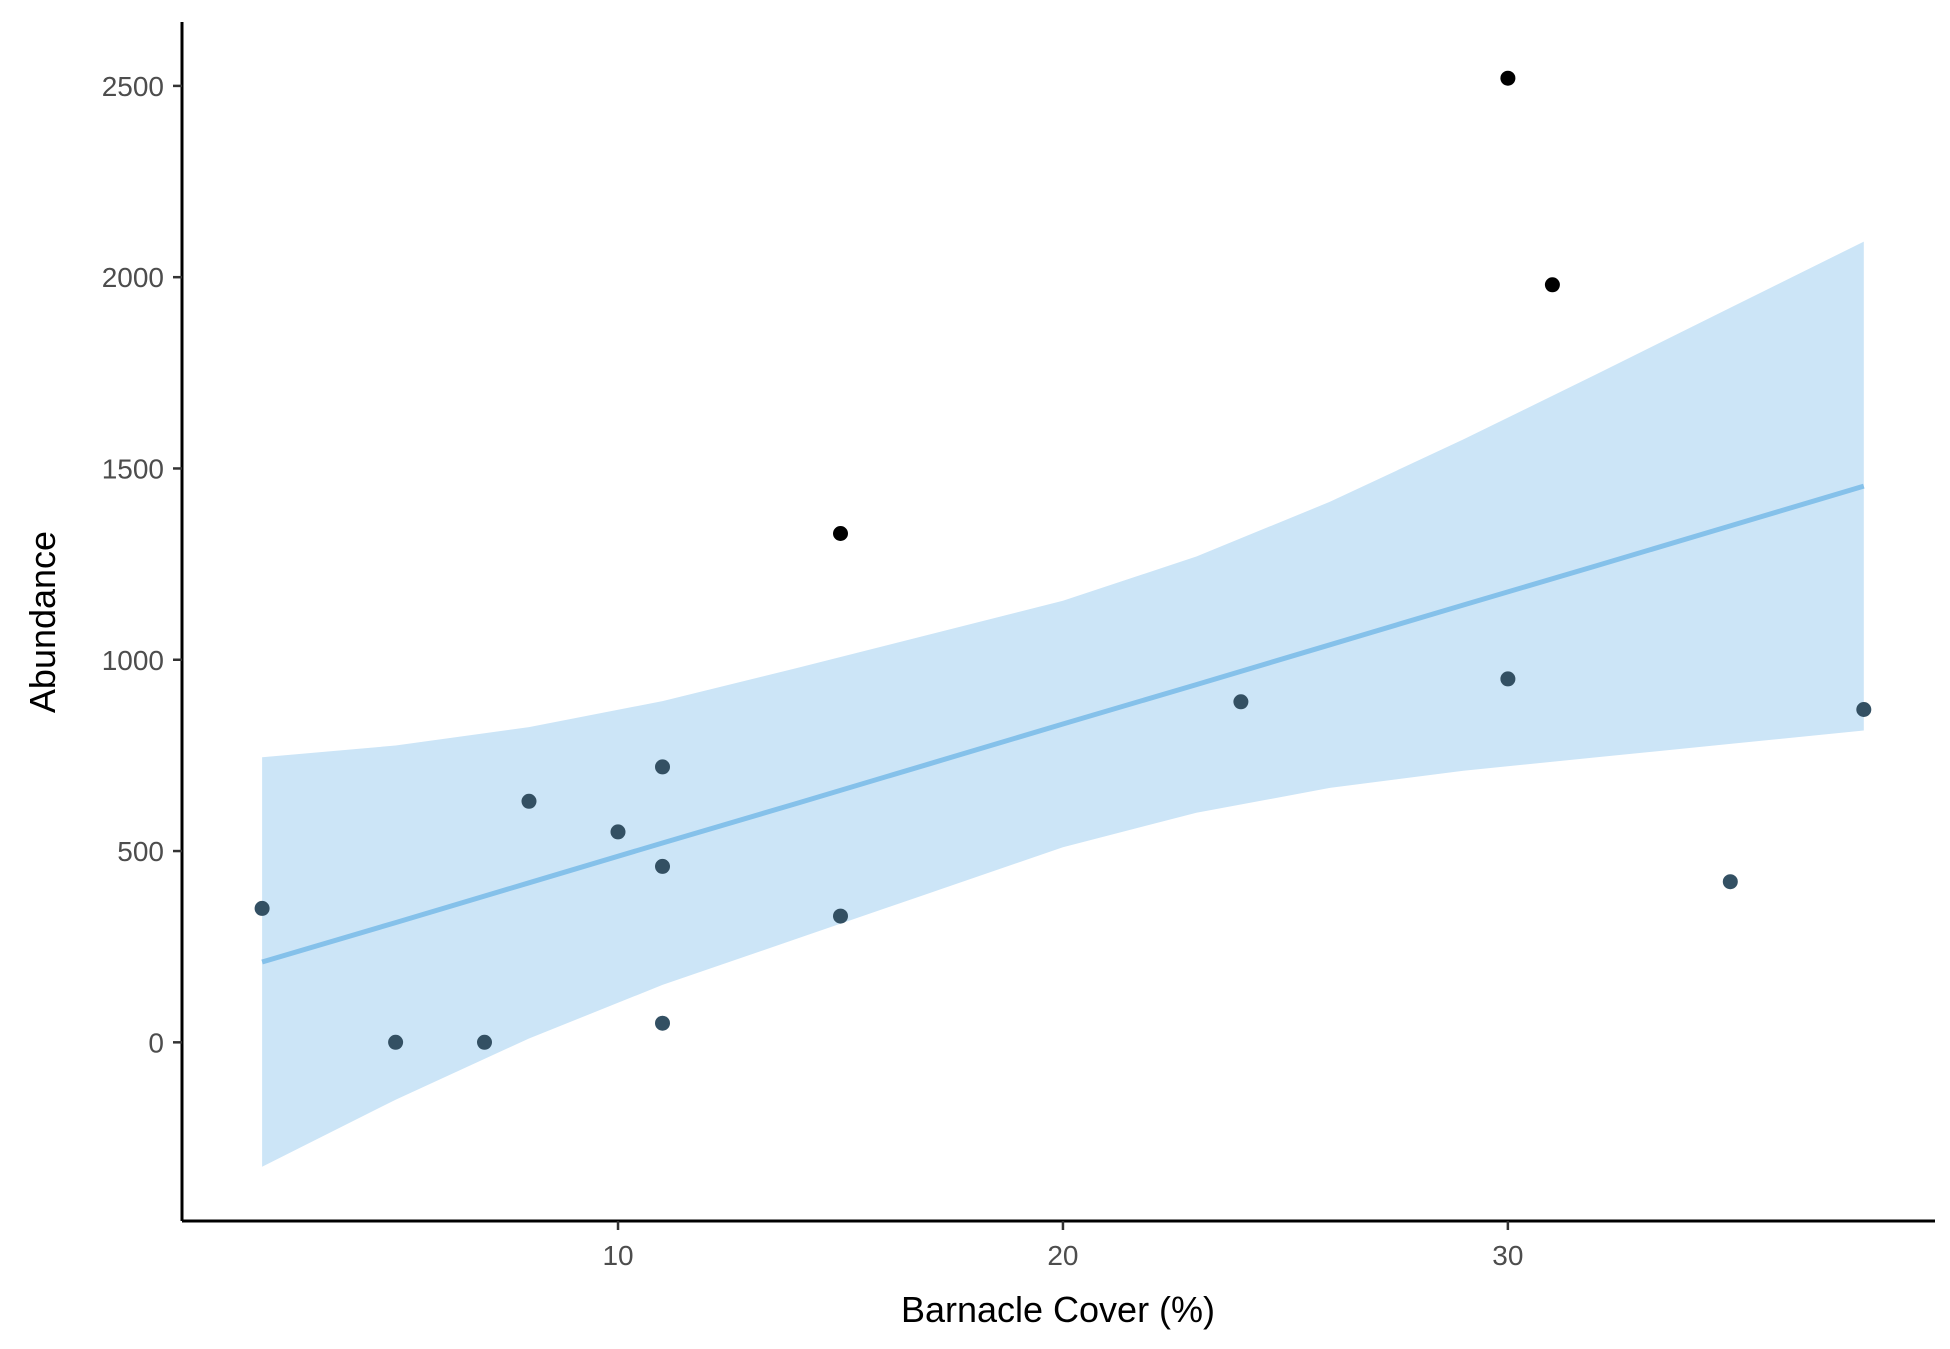 The height and width of the screenshot is (1349, 1950). What do you see at coordinates (617, 1255) in the screenshot?
I see `x-tick-label-10: 10` at bounding box center [617, 1255].